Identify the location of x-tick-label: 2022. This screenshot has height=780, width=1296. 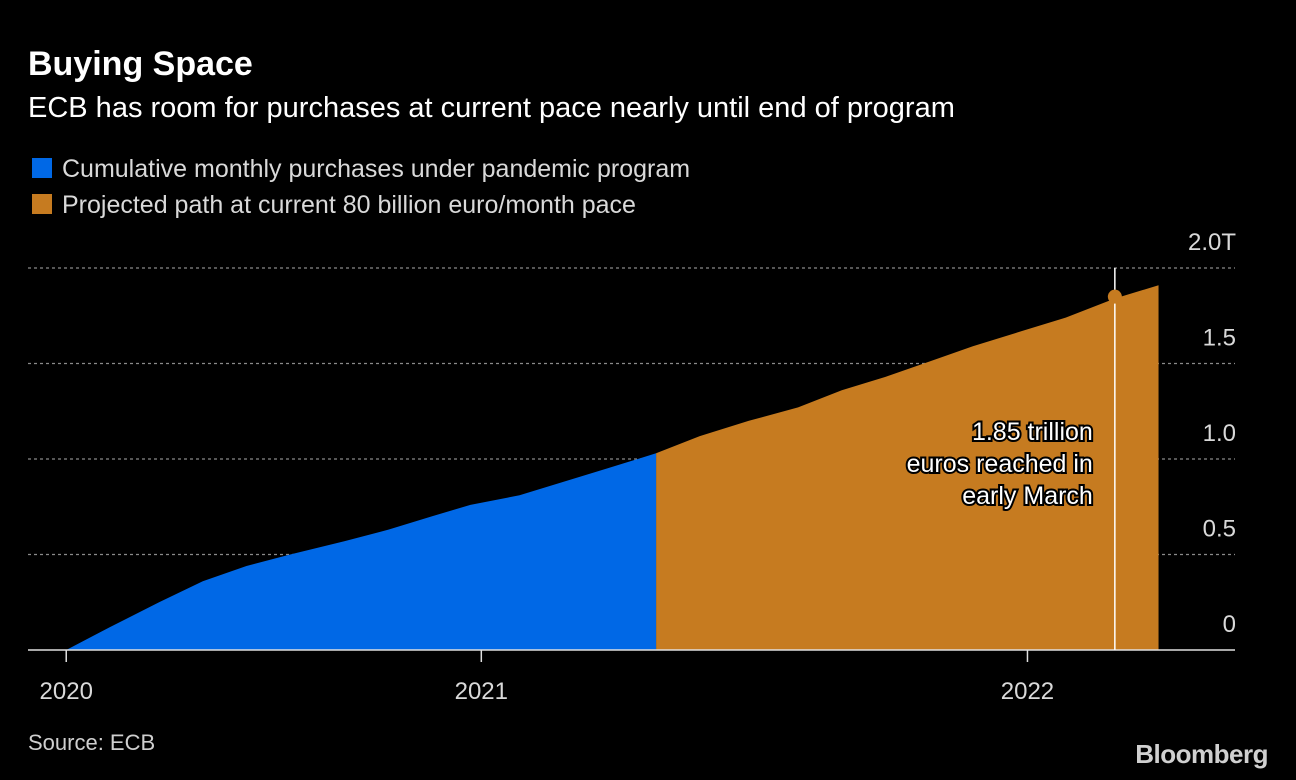
(1027, 691).